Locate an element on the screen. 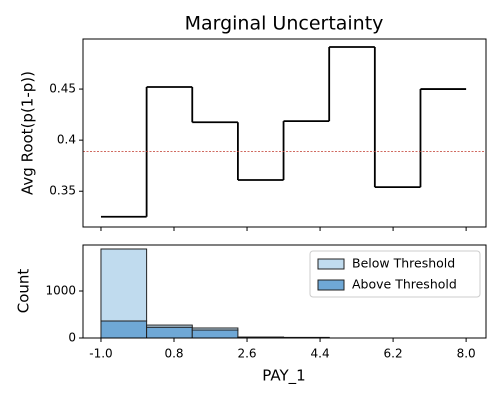 Image resolution: width=500 pixels, height=400 pixels. x-axis-label: PAY_1 is located at coordinates (283, 376).